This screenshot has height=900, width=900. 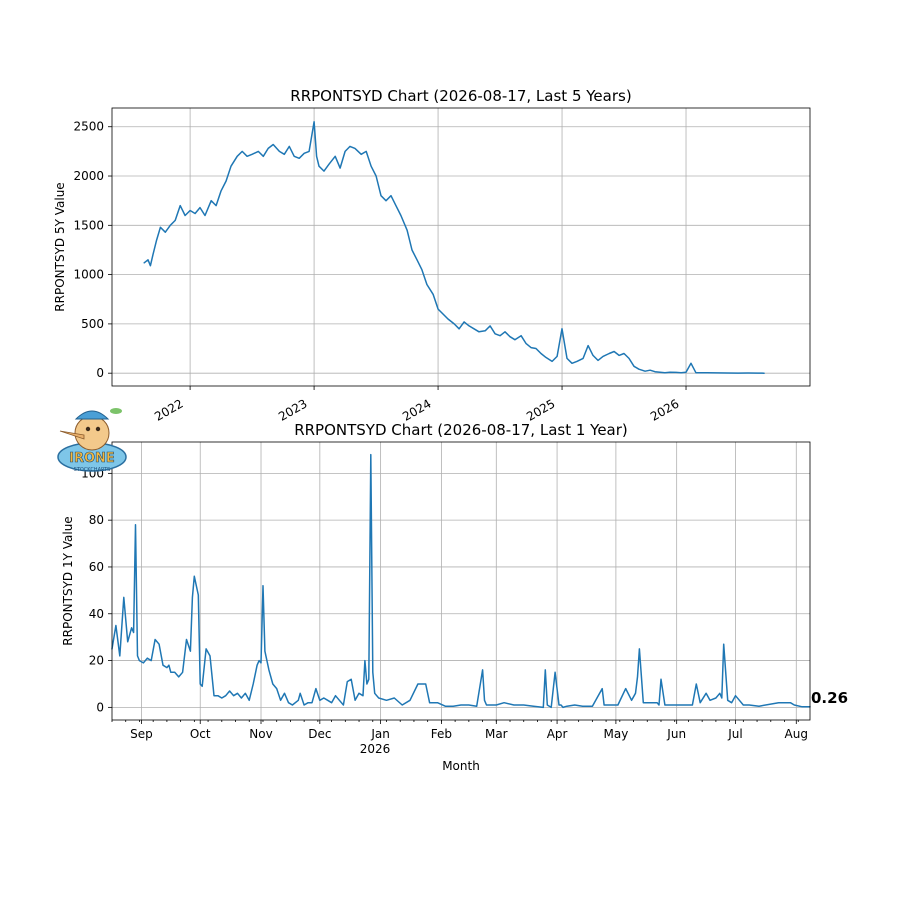 What do you see at coordinates (96, 520) in the screenshot?
I see `y-tick-label: 80` at bounding box center [96, 520].